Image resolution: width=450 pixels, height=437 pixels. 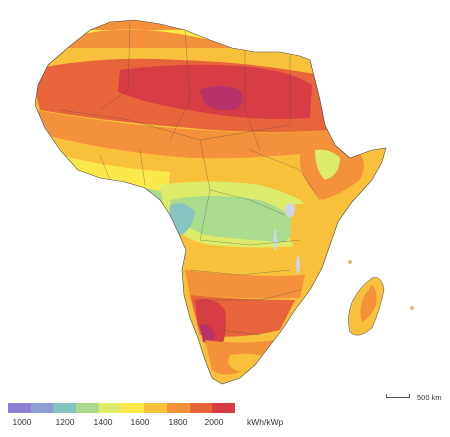 I want to click on legend-unit-label: kWh/kWp, so click(x=265, y=422).